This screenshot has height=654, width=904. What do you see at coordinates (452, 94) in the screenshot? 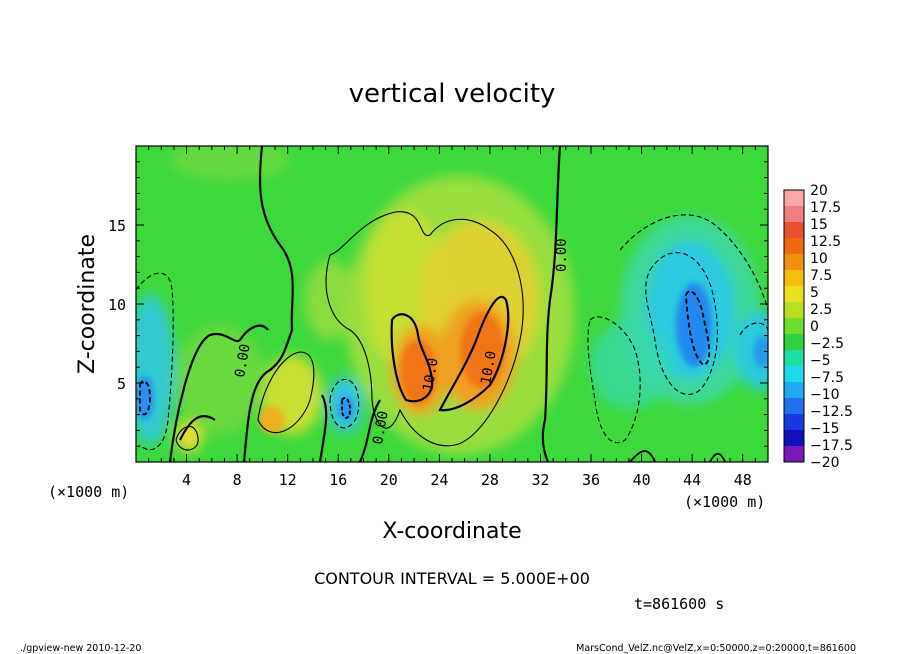
I see `chart-title: vertical velocity` at bounding box center [452, 94].